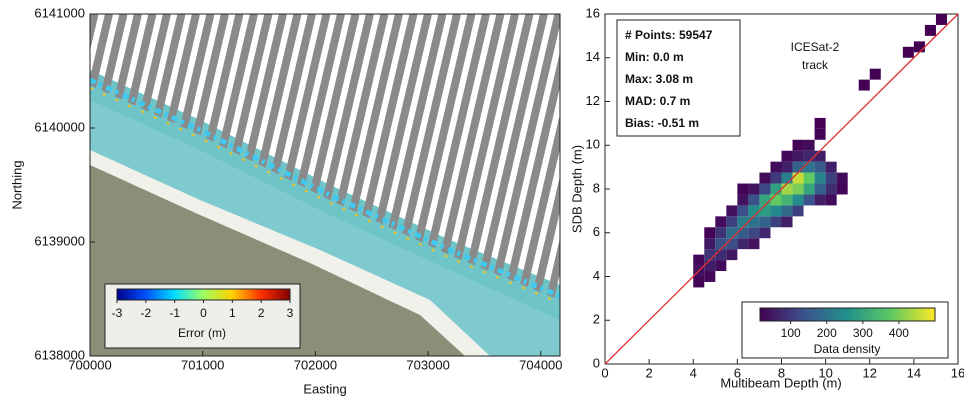  What do you see at coordinates (870, 372) in the screenshot?
I see `x-tick-label: 12` at bounding box center [870, 372].